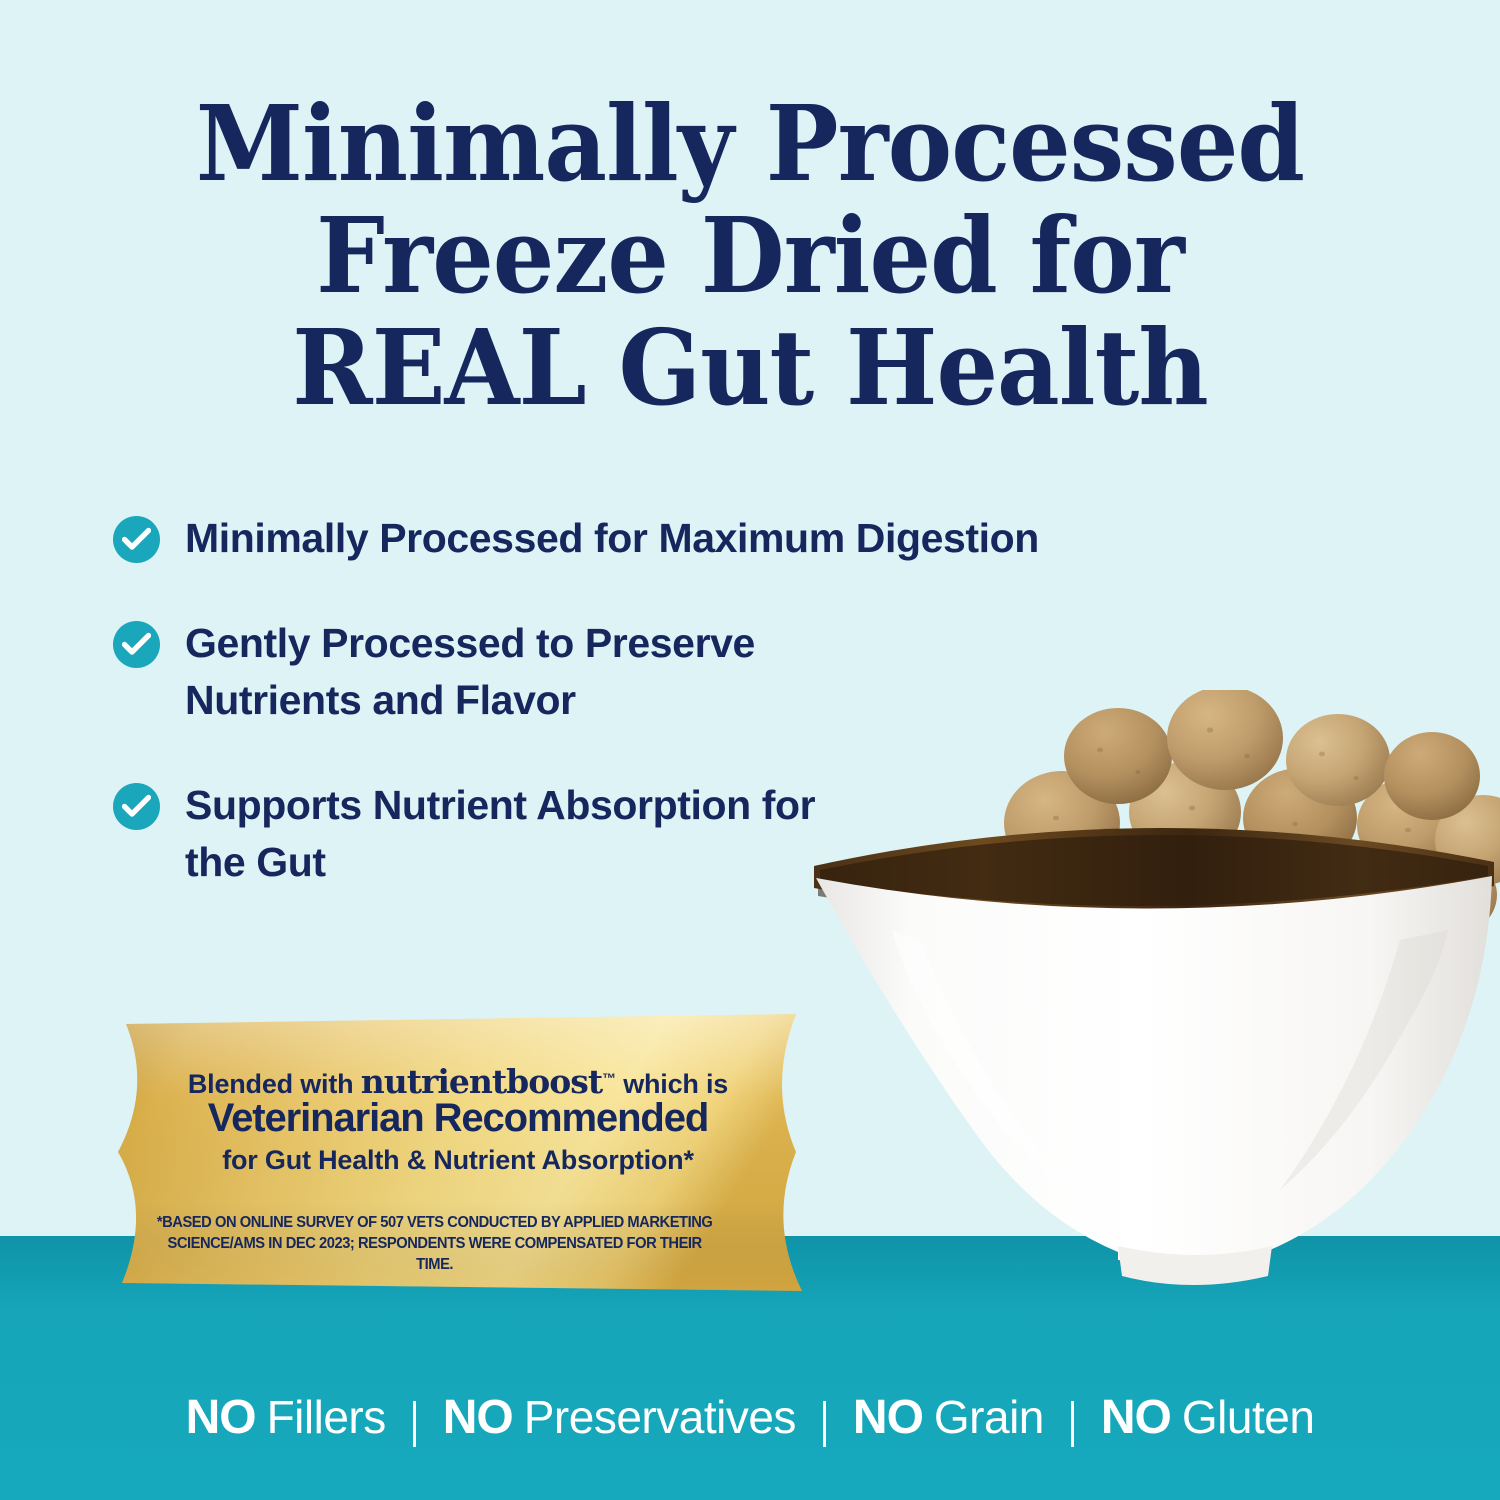 This screenshot has width=1500, height=1500. Describe the element at coordinates (458, 1118) in the screenshot. I see `banner-headline: Veterinarian Recommended` at that location.